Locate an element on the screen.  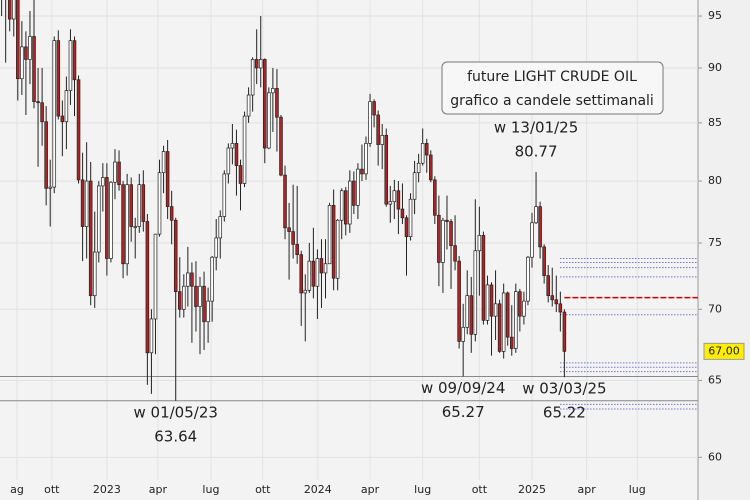
title-box is located at coordinates (552, 88).